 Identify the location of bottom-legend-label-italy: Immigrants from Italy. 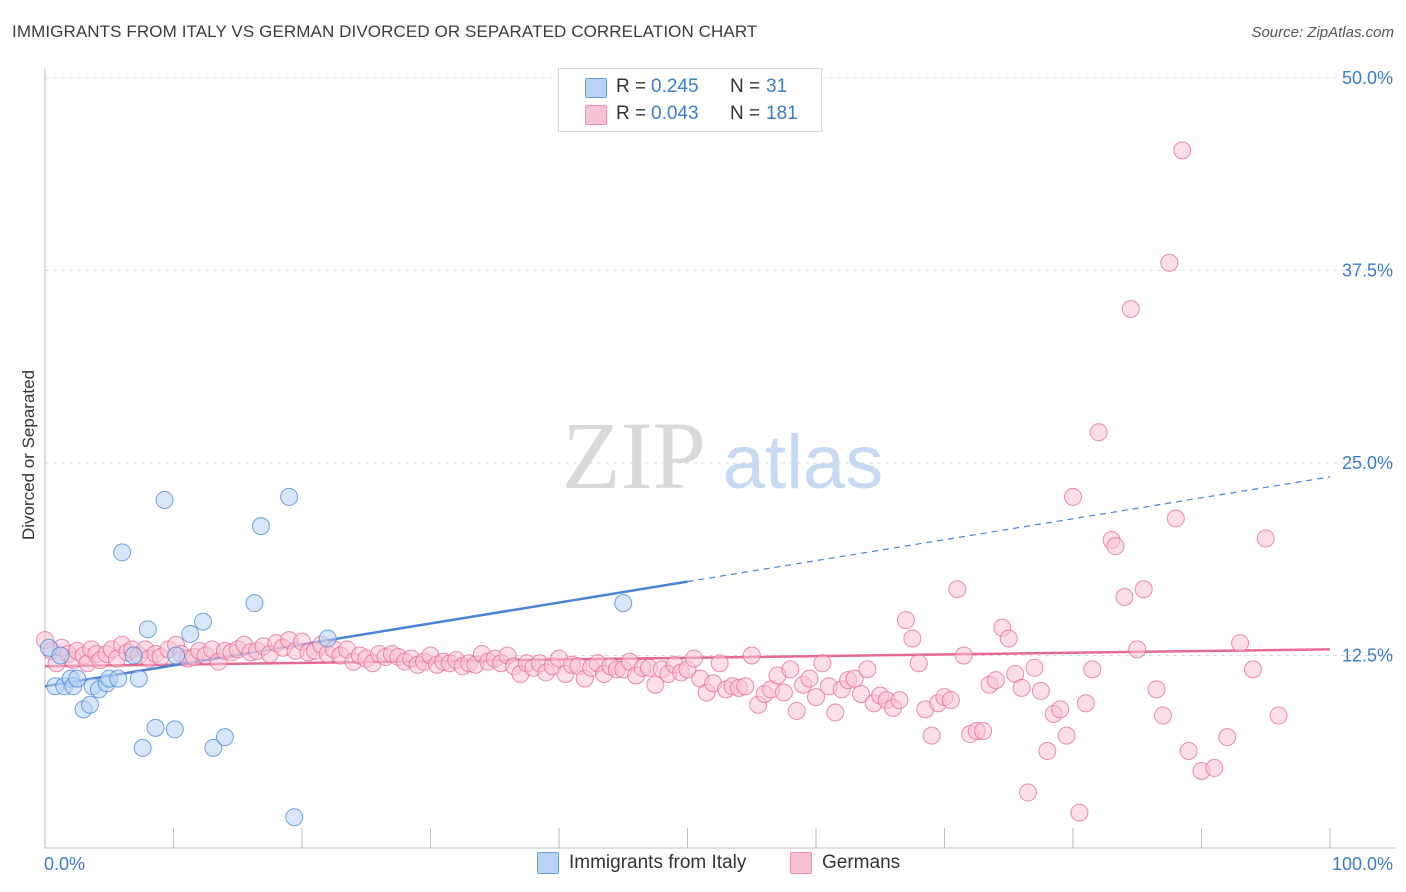
(658, 862).